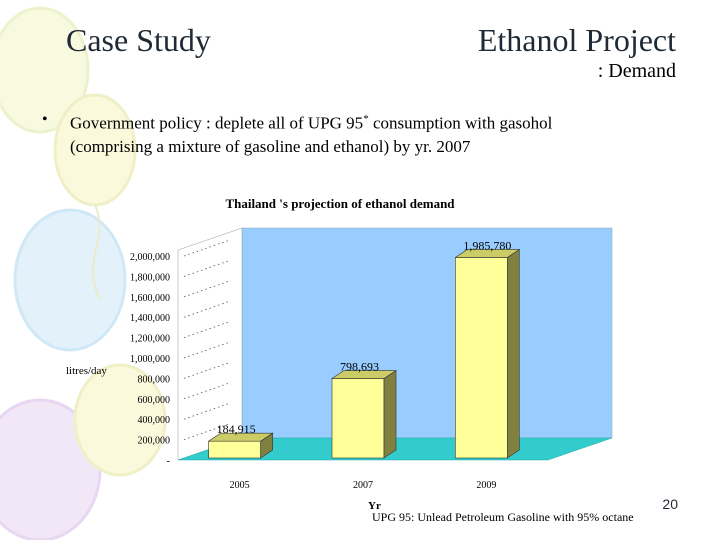 This screenshot has width=720, height=540. What do you see at coordinates (487, 253) in the screenshot?
I see `bar-top-2009` at bounding box center [487, 253].